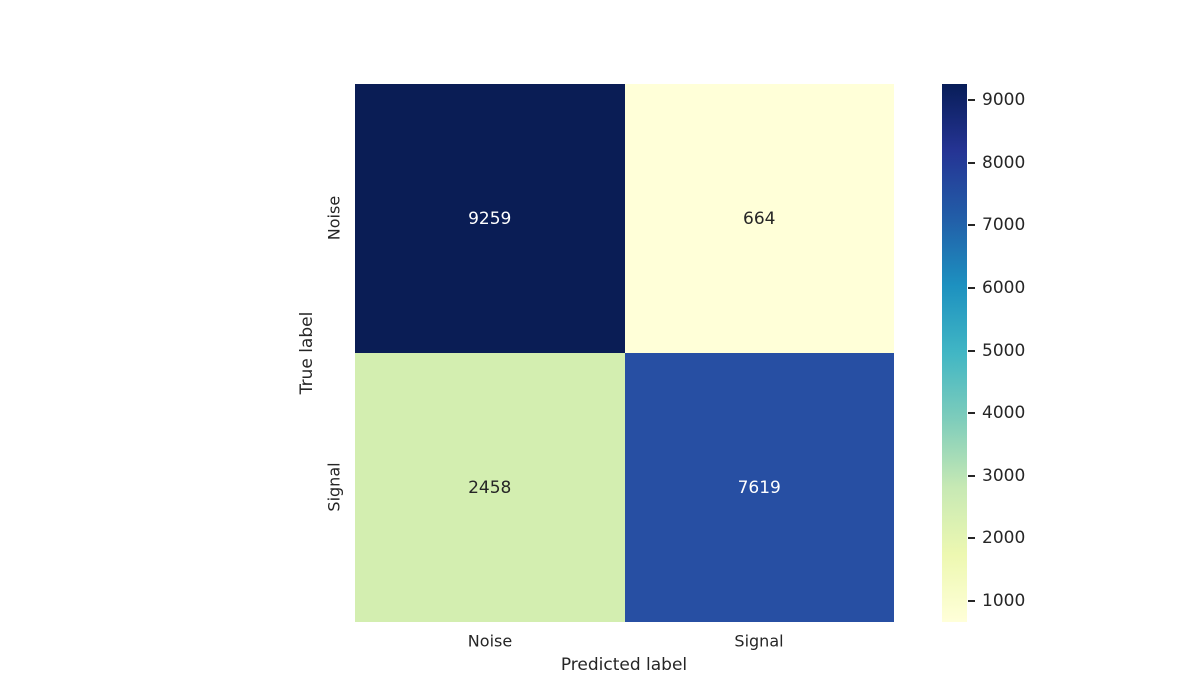 The height and width of the screenshot is (700, 1200). What do you see at coordinates (490, 641) in the screenshot?
I see `x-tick-label-noise: Noise` at bounding box center [490, 641].